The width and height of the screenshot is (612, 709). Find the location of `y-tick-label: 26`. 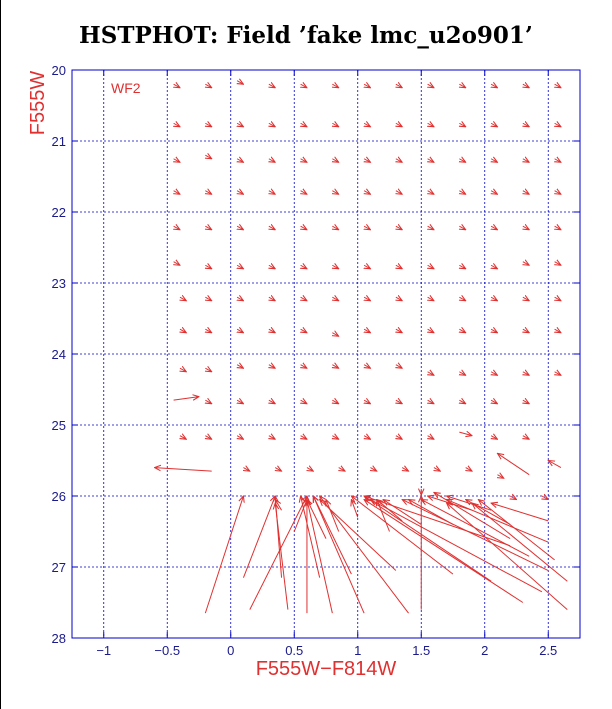

y-tick-label: 26 is located at coordinates (59, 496).